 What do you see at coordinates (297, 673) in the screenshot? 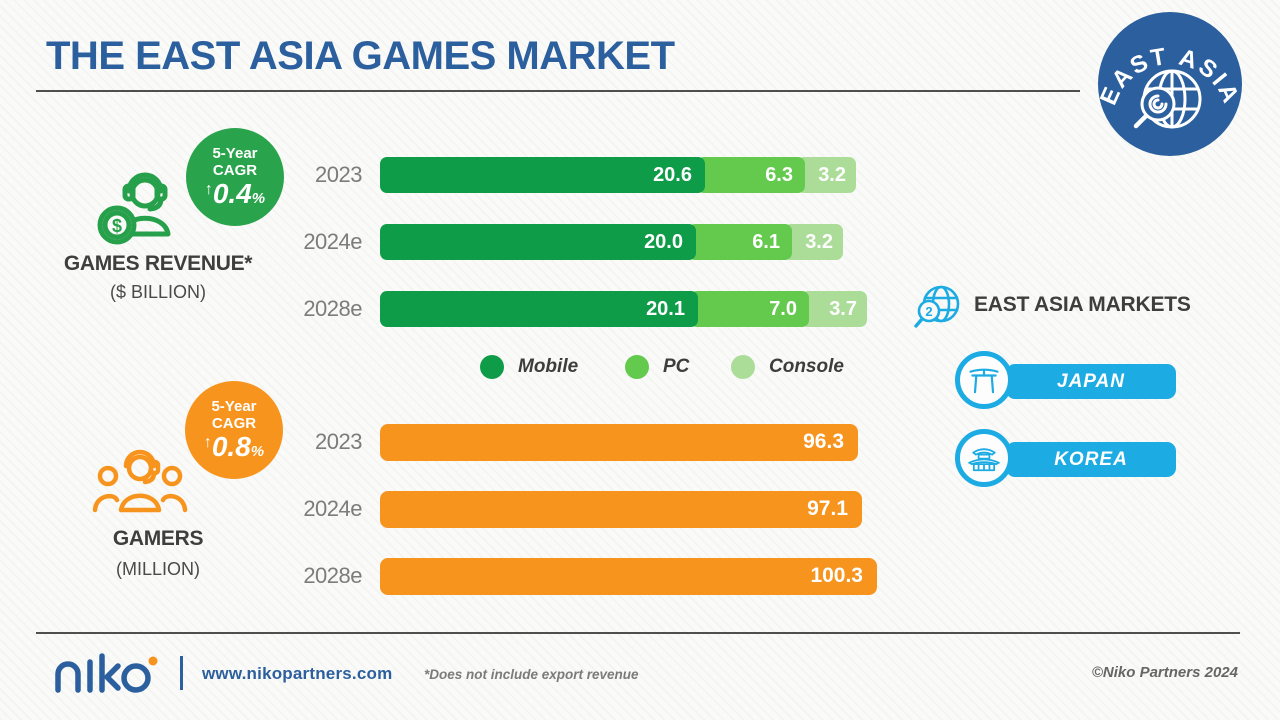
I see `website-link: www.nikopartners.com` at bounding box center [297, 673].